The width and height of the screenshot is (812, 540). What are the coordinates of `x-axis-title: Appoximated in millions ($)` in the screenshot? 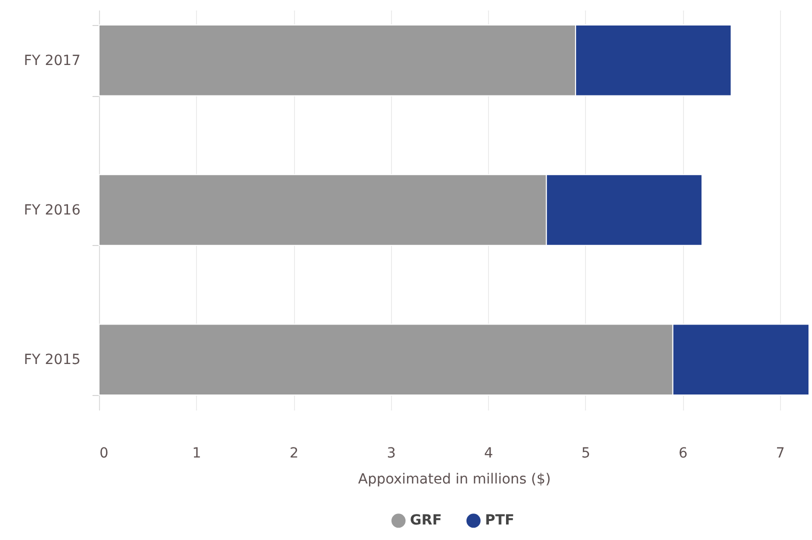 It's located at (454, 480).